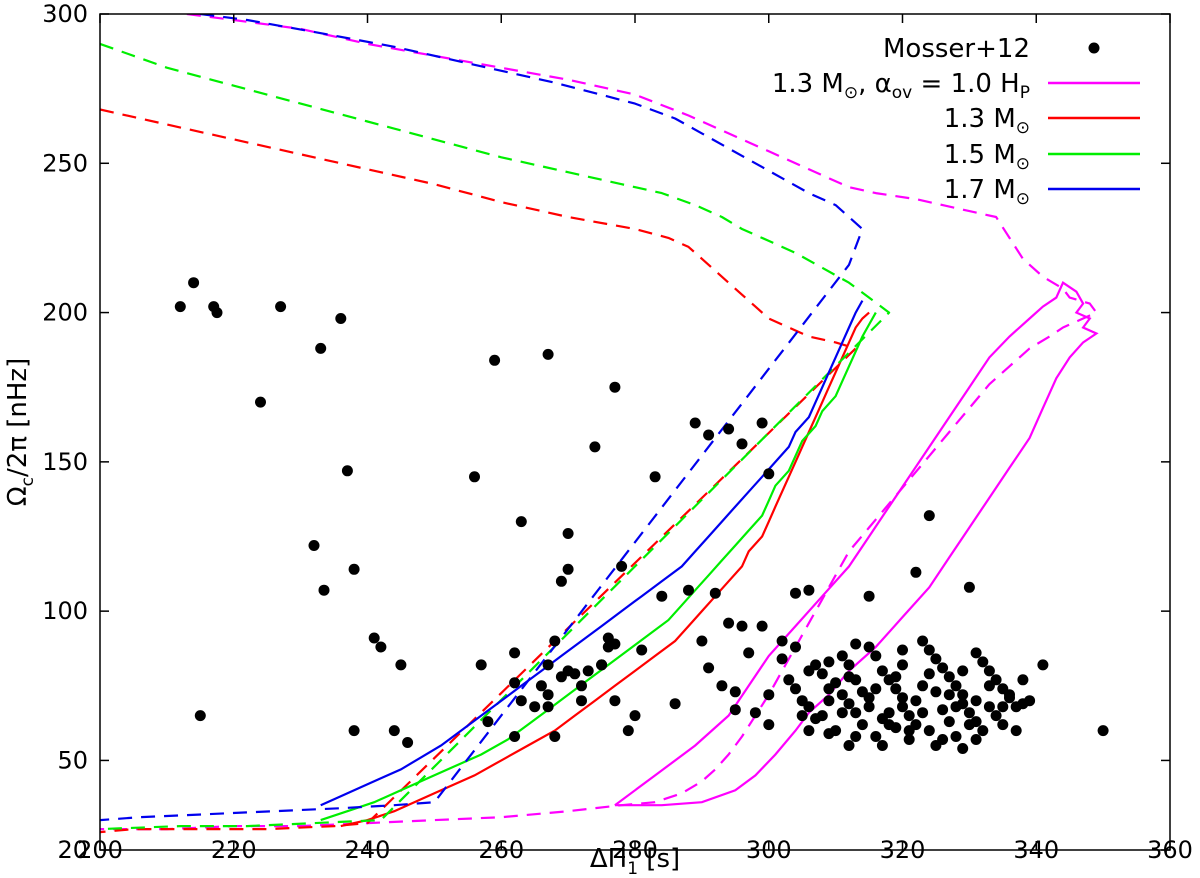 This screenshot has height=878, width=1200. Describe the element at coordinates (987, 192) in the screenshot. I see `legend-label: 1.7 M⊙` at that location.